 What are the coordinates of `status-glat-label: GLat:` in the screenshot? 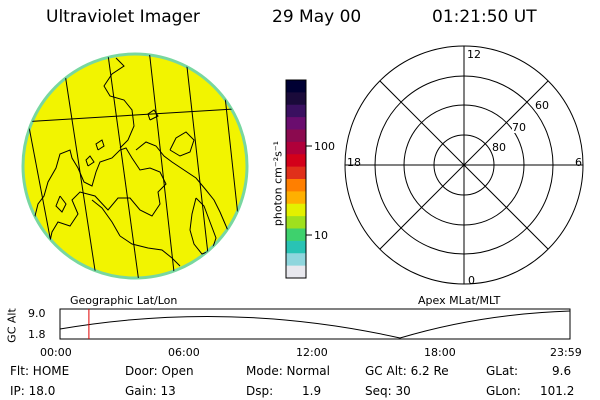 It's located at (502, 371).